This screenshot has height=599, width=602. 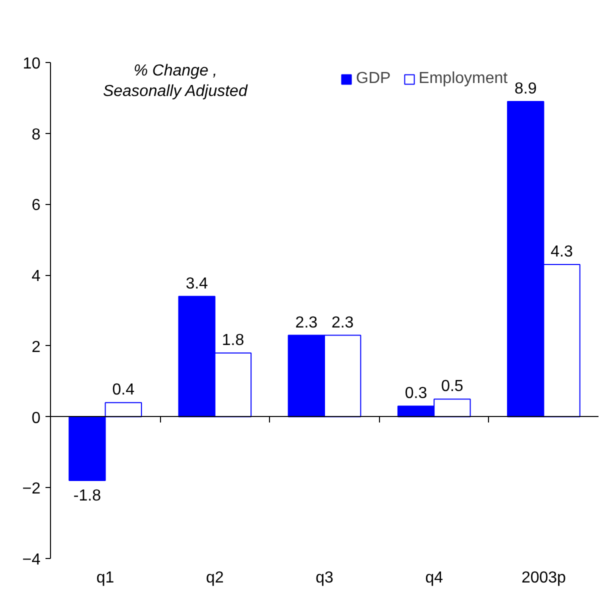 What do you see at coordinates (31, 489) in the screenshot?
I see `y-tick-label: −2` at bounding box center [31, 489].